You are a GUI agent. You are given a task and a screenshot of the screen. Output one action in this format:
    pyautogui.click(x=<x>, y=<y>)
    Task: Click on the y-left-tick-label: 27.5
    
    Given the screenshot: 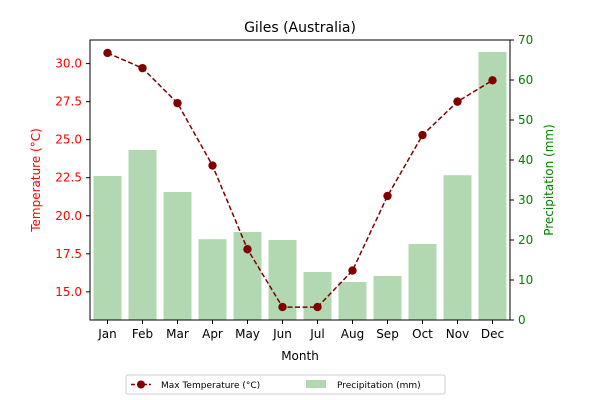 What is the action you would take?
    pyautogui.click(x=68, y=102)
    